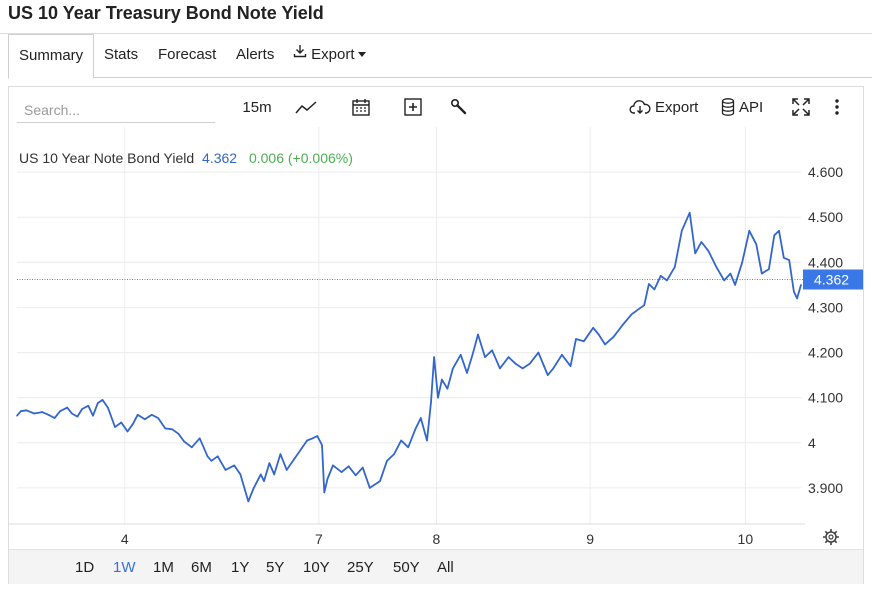 Image resolution: width=872 pixels, height=592 pixels. Describe the element at coordinates (316, 567) in the screenshot. I see `range-10y: 10Y` at that location.